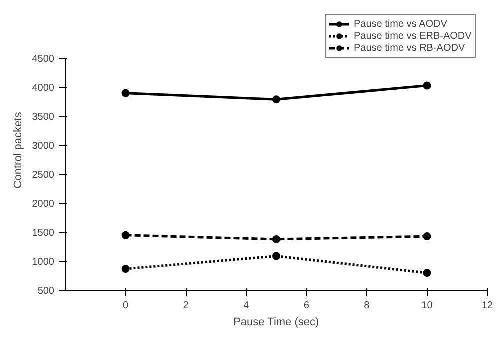 This screenshot has width=502, height=340. I want to click on x-tick-label: 0, so click(126, 306).